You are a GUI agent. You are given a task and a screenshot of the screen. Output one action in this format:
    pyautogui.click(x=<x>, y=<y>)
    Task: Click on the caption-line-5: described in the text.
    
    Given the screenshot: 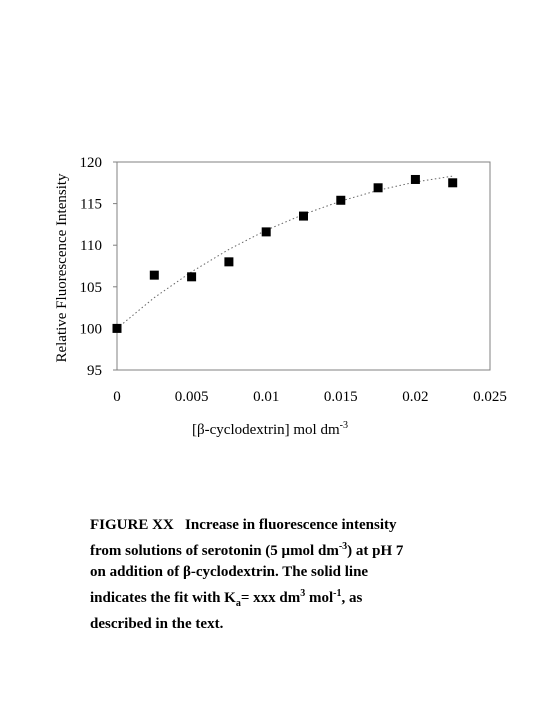 What is the action you would take?
    pyautogui.click(x=157, y=624)
    